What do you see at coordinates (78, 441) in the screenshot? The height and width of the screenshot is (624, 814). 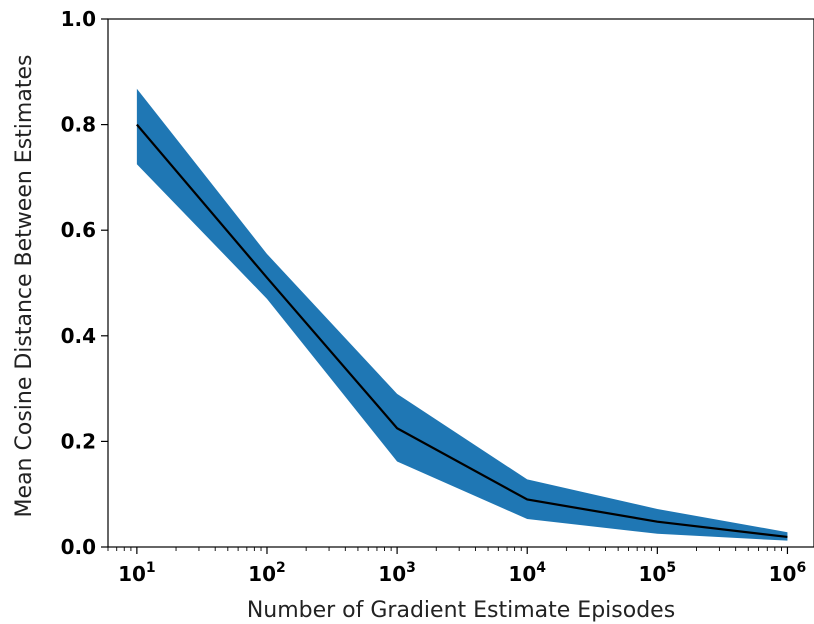 I see `y-tick-label: 0.2` at bounding box center [78, 441].